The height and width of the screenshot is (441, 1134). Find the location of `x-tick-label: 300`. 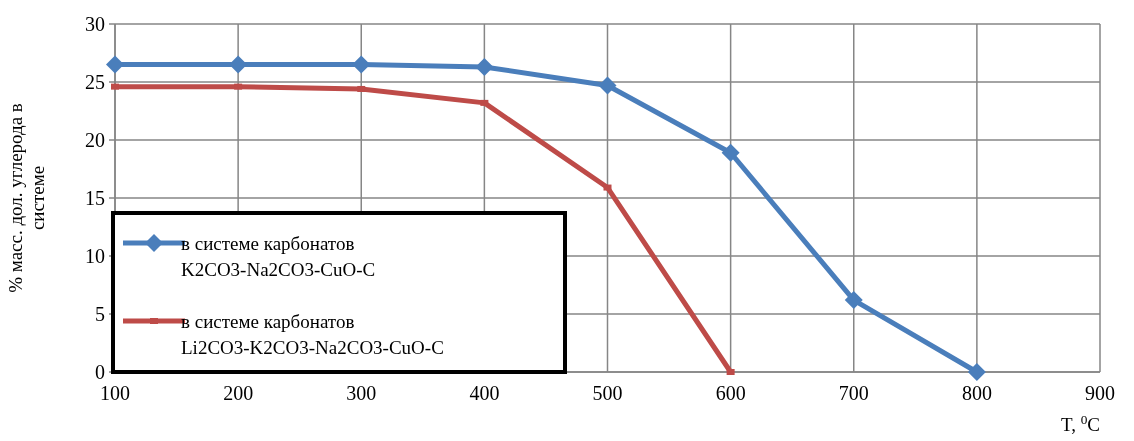

x-tick-label: 300 is located at coordinates (361, 393).